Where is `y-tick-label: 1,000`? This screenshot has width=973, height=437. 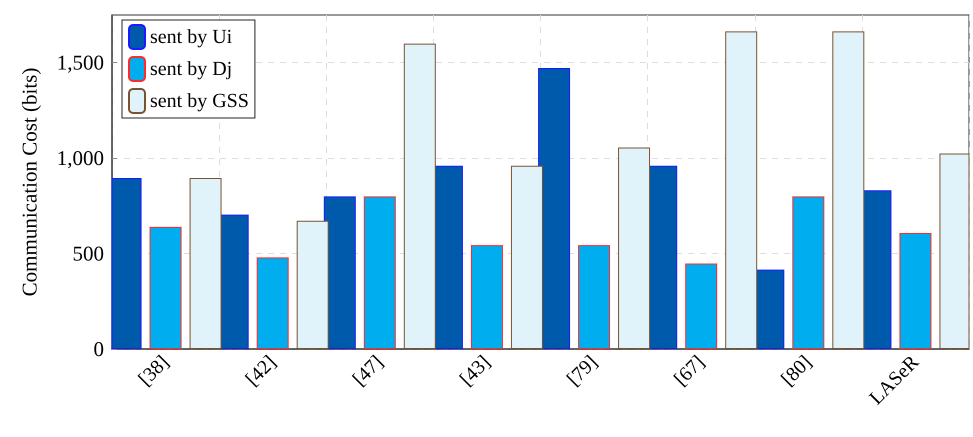 y-tick-label: 1,000 is located at coordinates (80, 158).